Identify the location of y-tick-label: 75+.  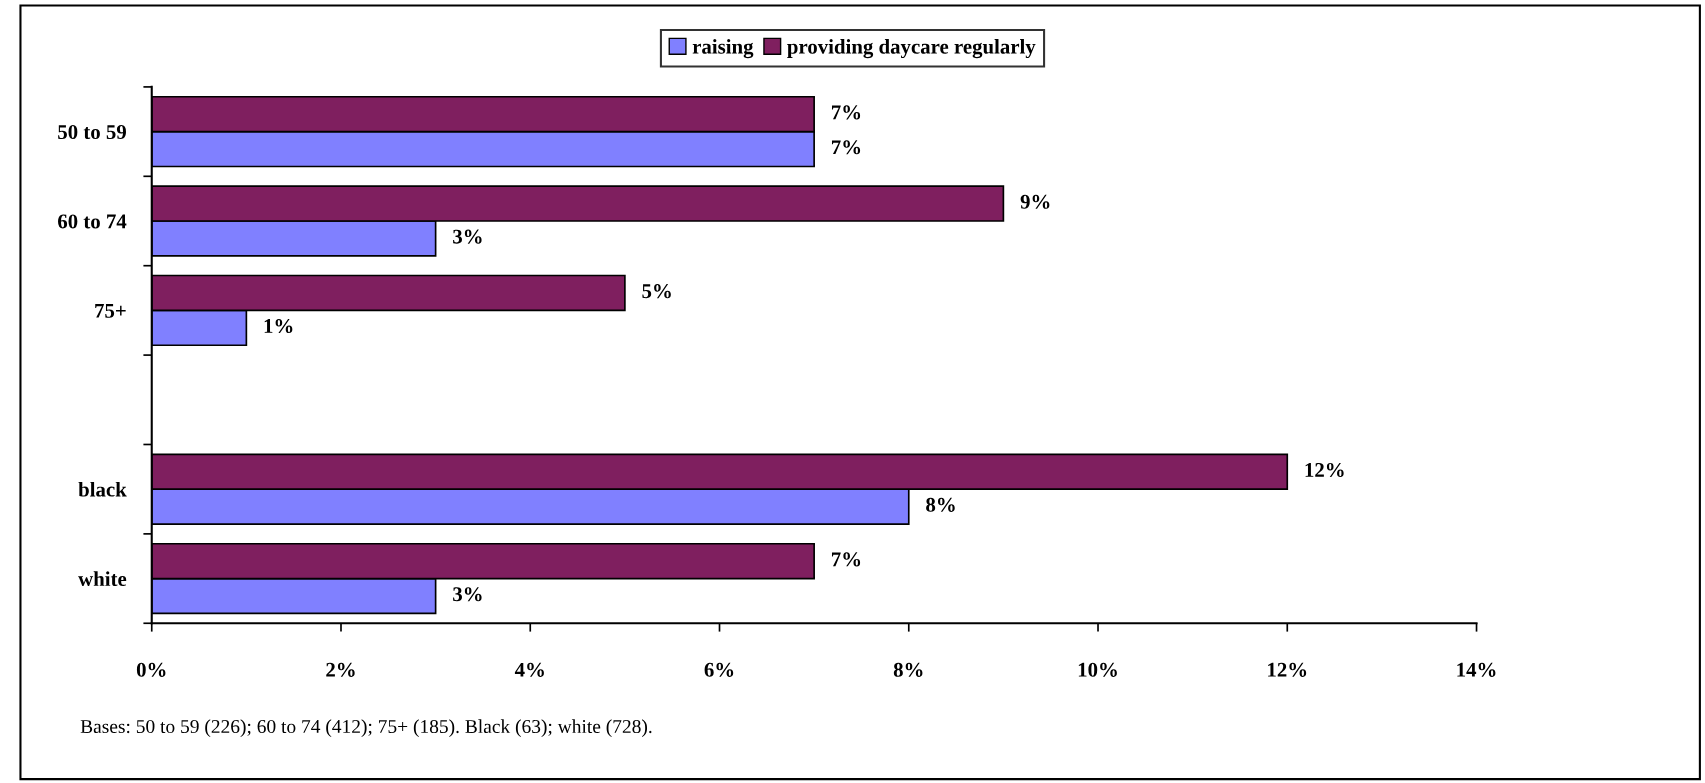
(110, 310).